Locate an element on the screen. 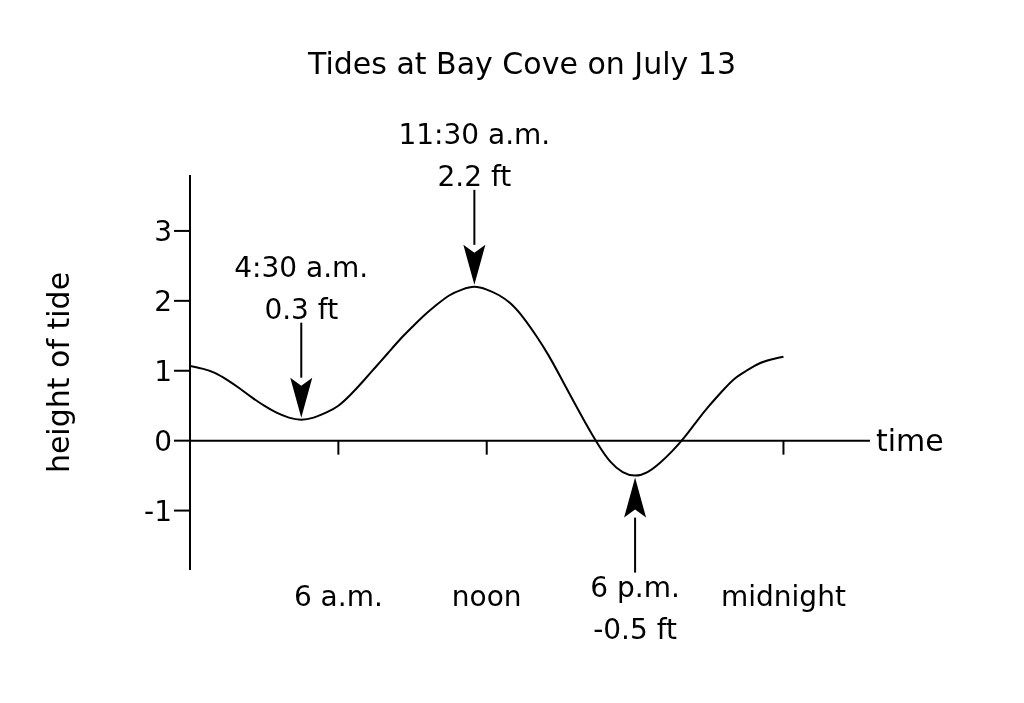 Image resolution: width=1024 pixels, height=703 pixels. y-tick-label: 1 is located at coordinates (163, 371).